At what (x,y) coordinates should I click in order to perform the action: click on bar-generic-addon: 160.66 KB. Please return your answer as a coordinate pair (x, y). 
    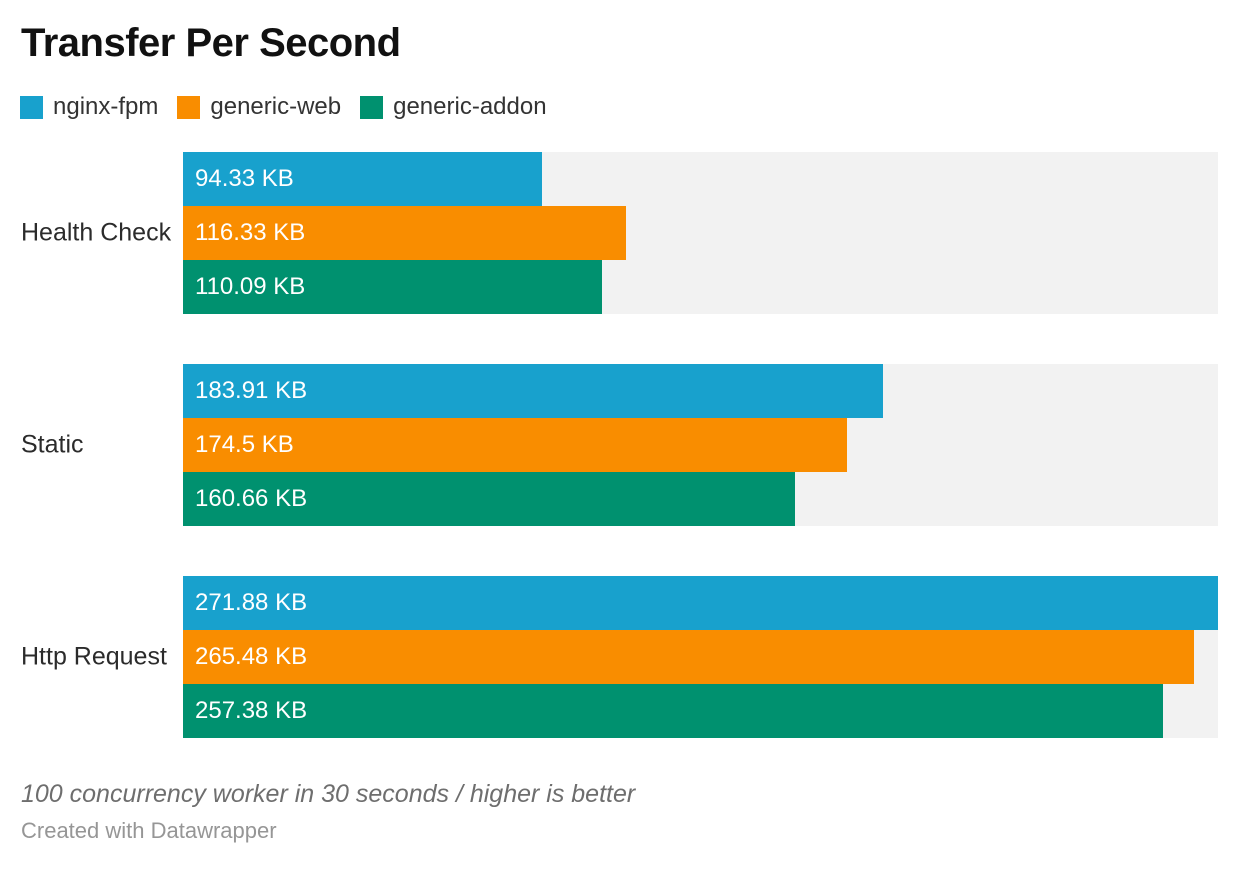
    Looking at the image, I should click on (489, 499).